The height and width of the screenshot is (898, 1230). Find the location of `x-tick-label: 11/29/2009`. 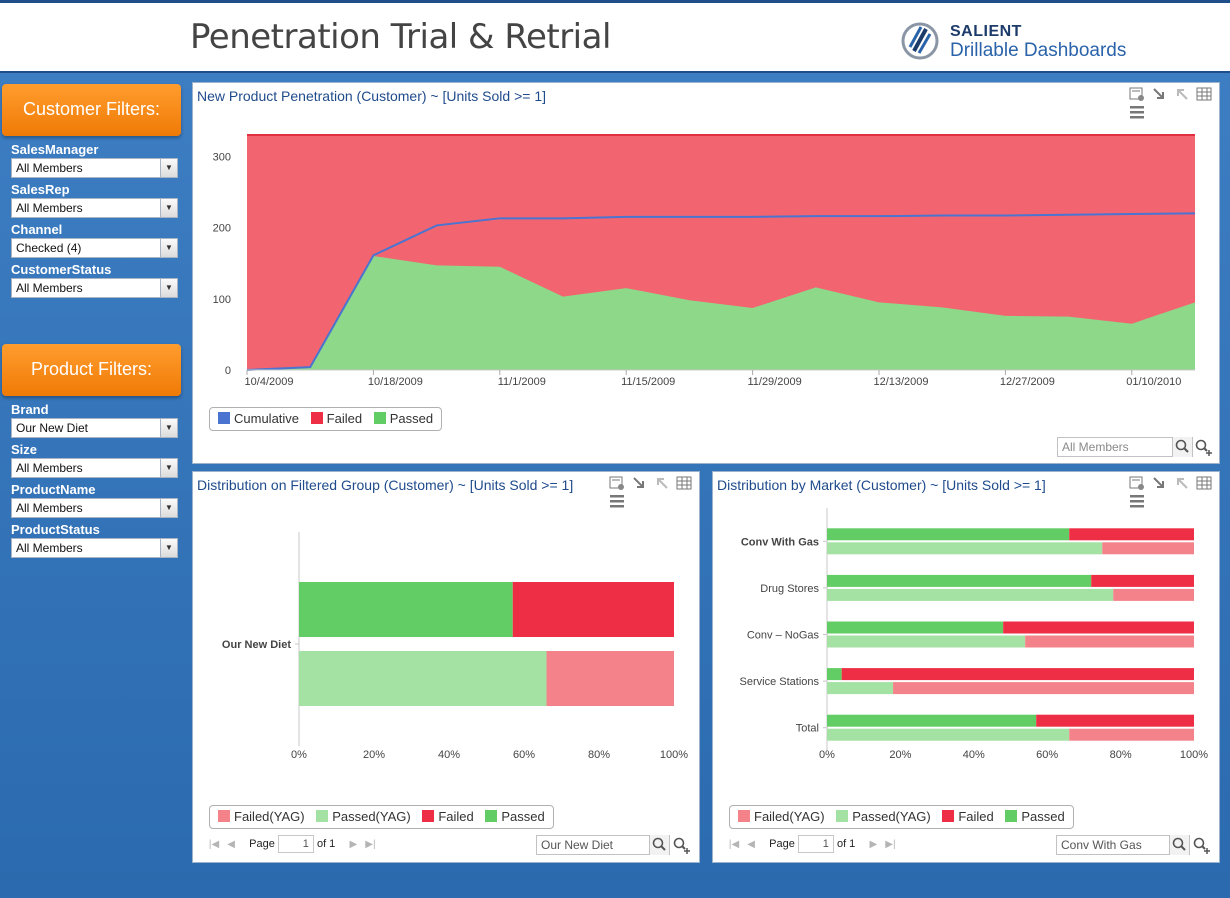

x-tick-label: 11/29/2009 is located at coordinates (774, 382).